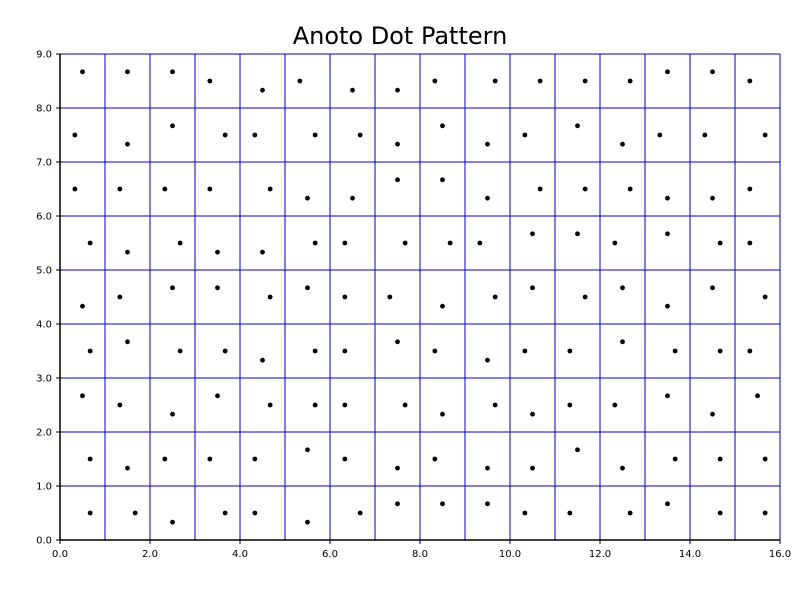 The width and height of the screenshot is (800, 605). I want to click on x-tick-label: 10.0, so click(510, 554).